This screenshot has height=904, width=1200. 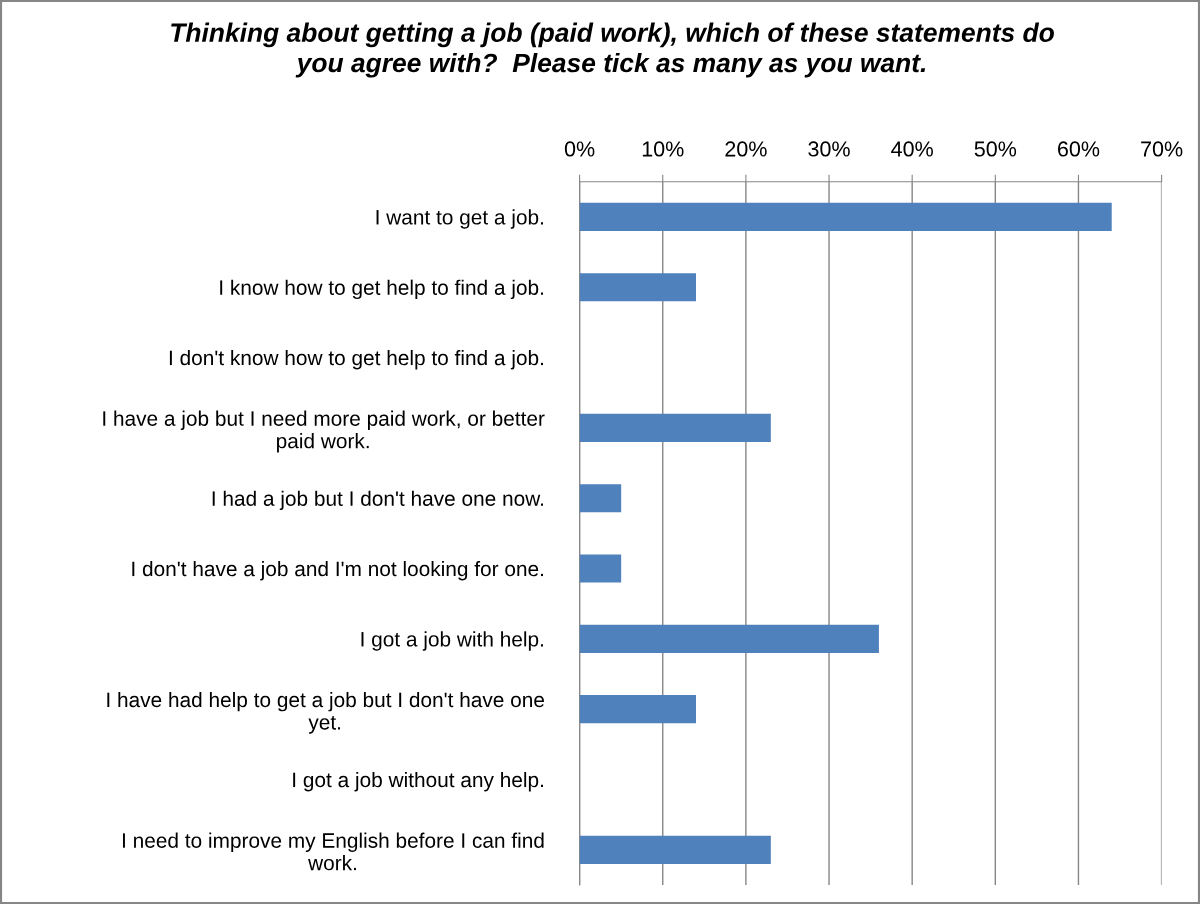 I want to click on y-tick-label: I know how to get help to find a job., so click(x=381, y=289).